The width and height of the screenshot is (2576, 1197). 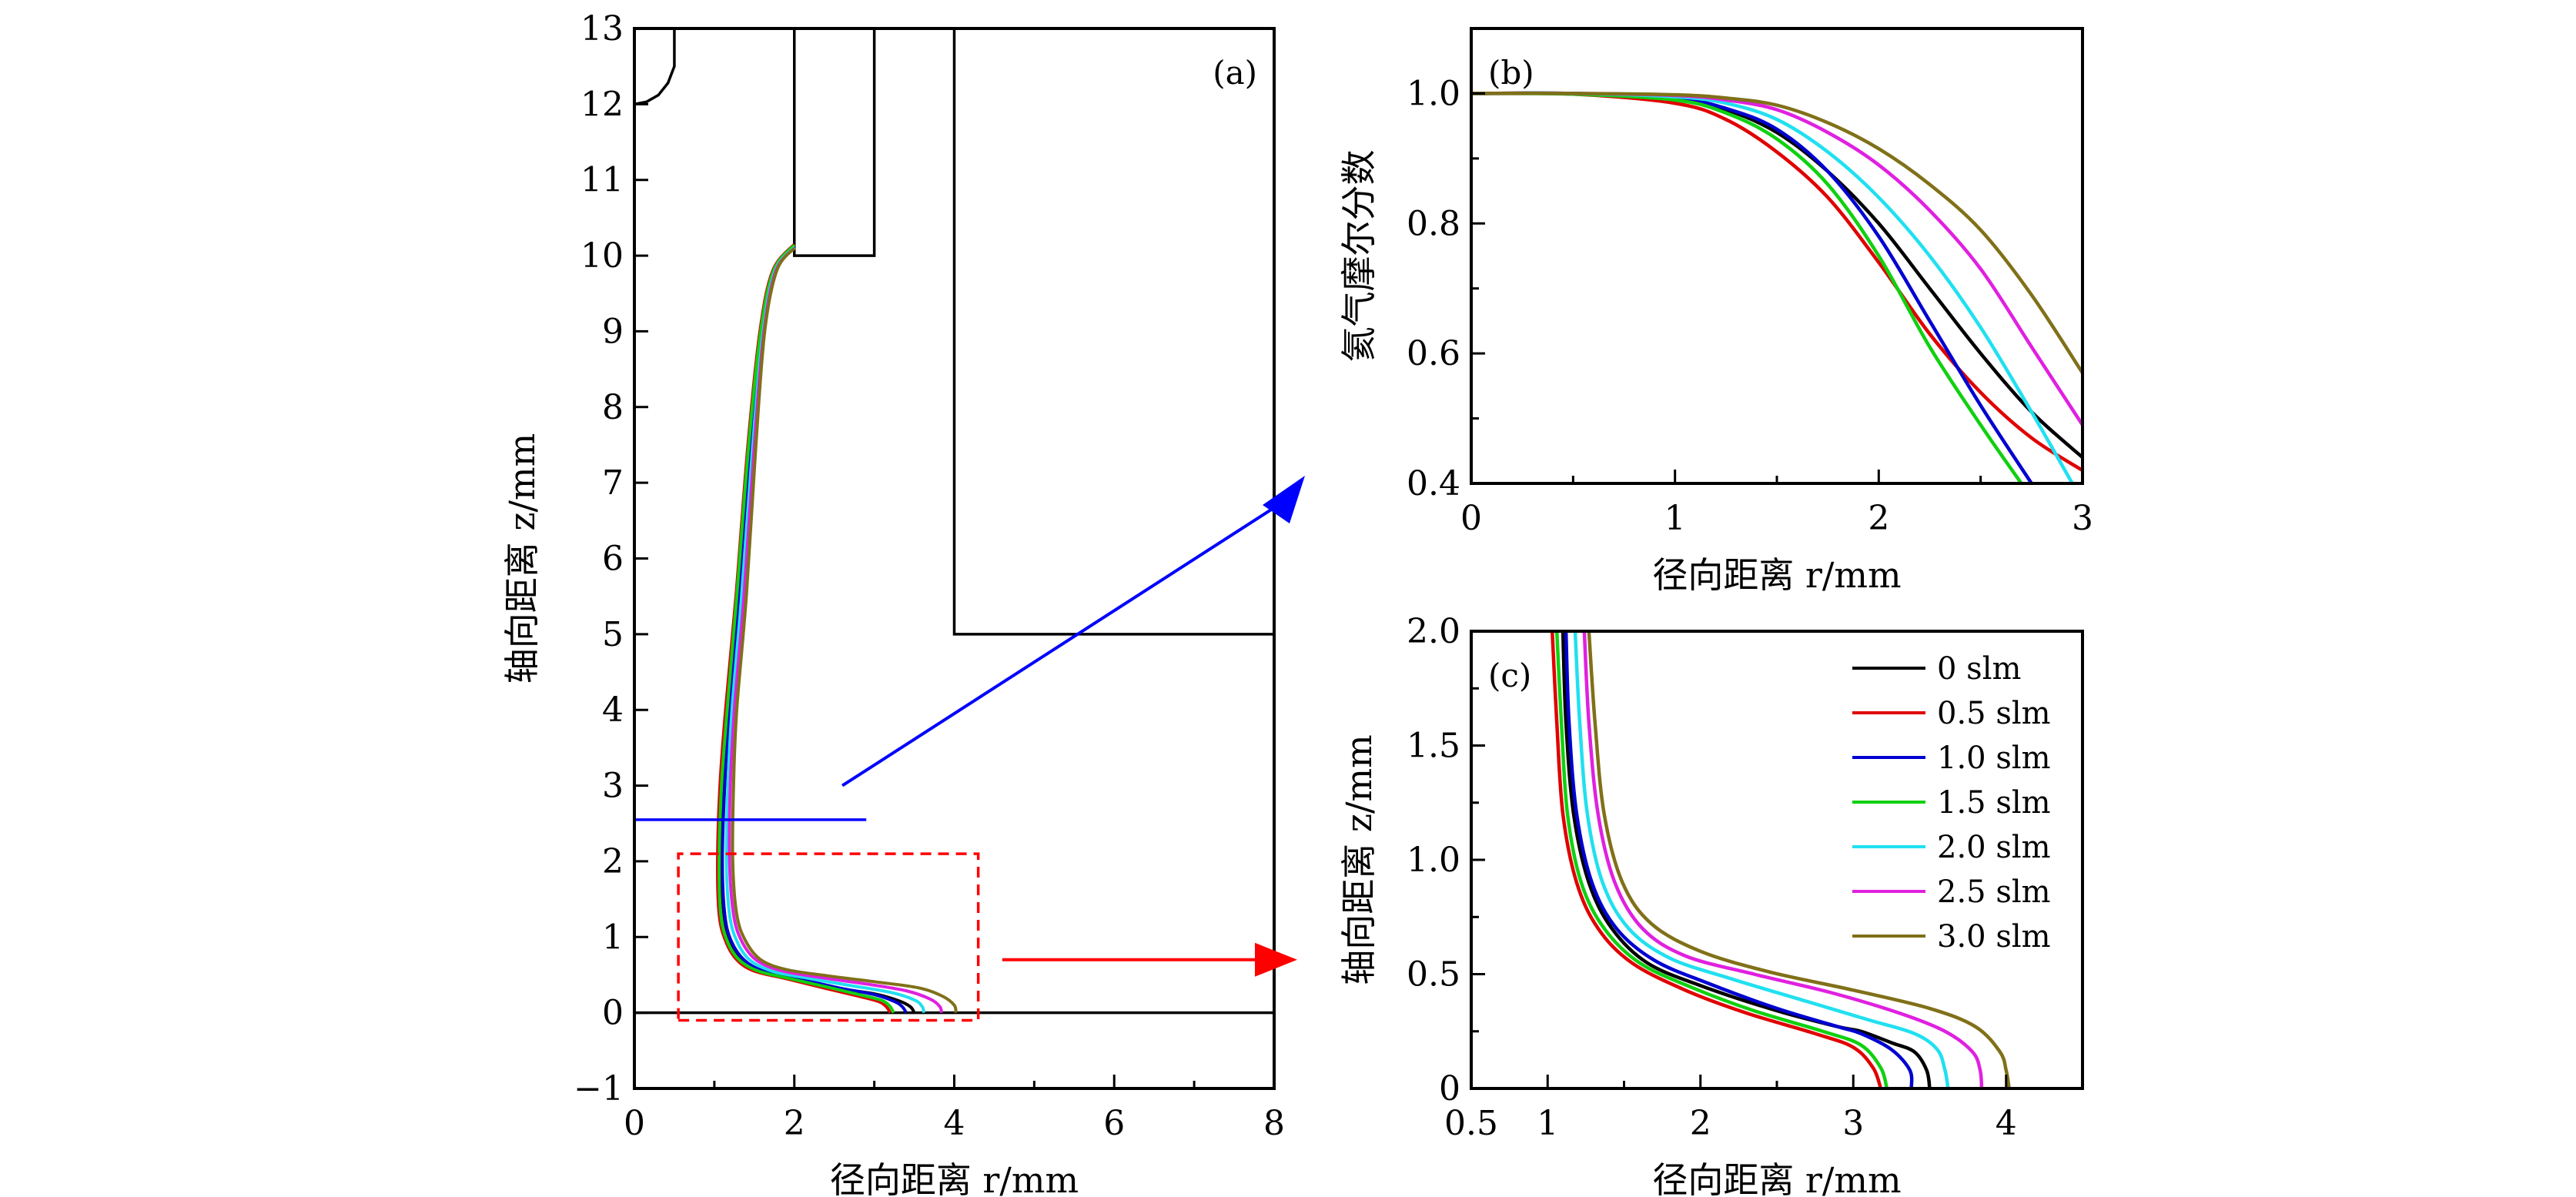 What do you see at coordinates (613, 559) in the screenshot?
I see `y-tick-label: 6` at bounding box center [613, 559].